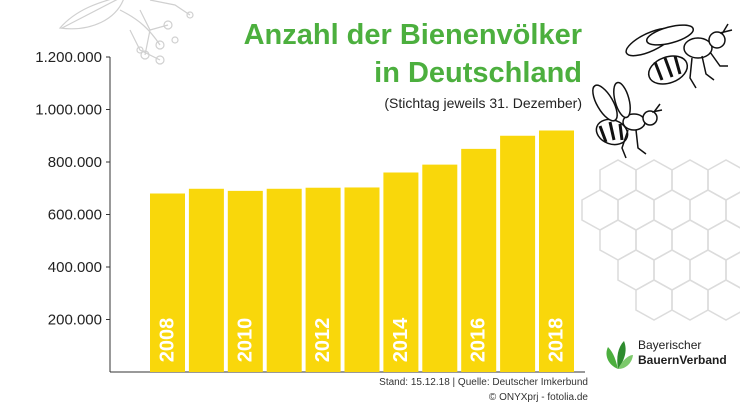 The image size is (740, 416). I want to click on honeycomb-pattern, so click(660, 240).